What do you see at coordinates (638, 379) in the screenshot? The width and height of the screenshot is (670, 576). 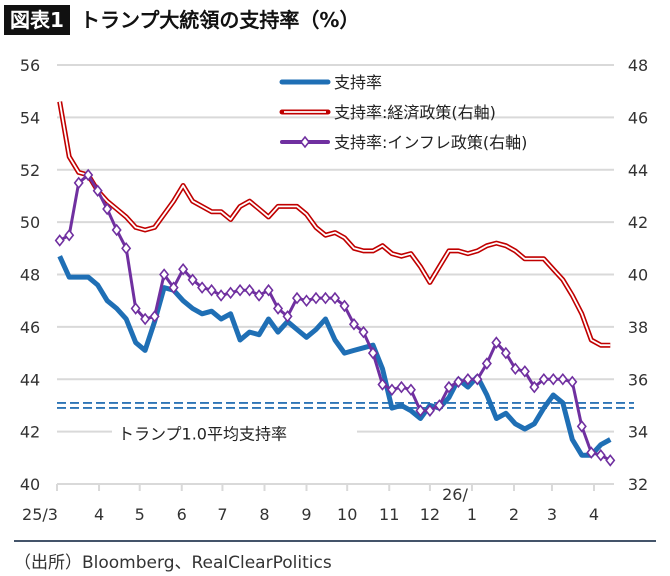 I see `right-axis-tick-label: 36` at bounding box center [638, 379].